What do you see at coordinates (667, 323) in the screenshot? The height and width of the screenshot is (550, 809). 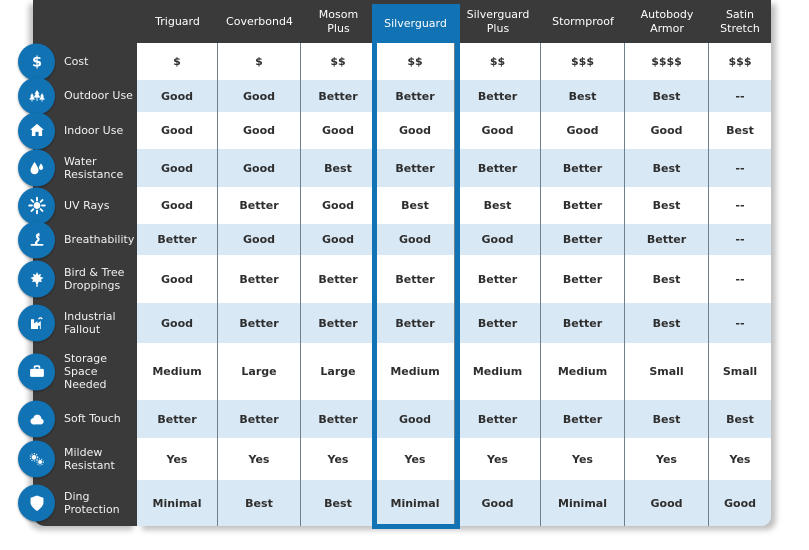 I see `cell-industrial-fallout-autobody-armor: Best` at bounding box center [667, 323].